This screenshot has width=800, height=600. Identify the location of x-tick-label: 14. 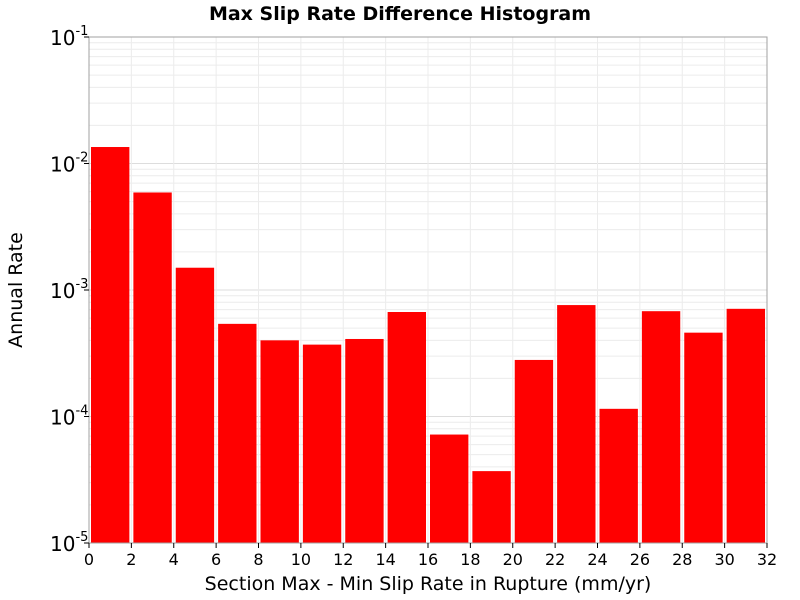
(385, 559).